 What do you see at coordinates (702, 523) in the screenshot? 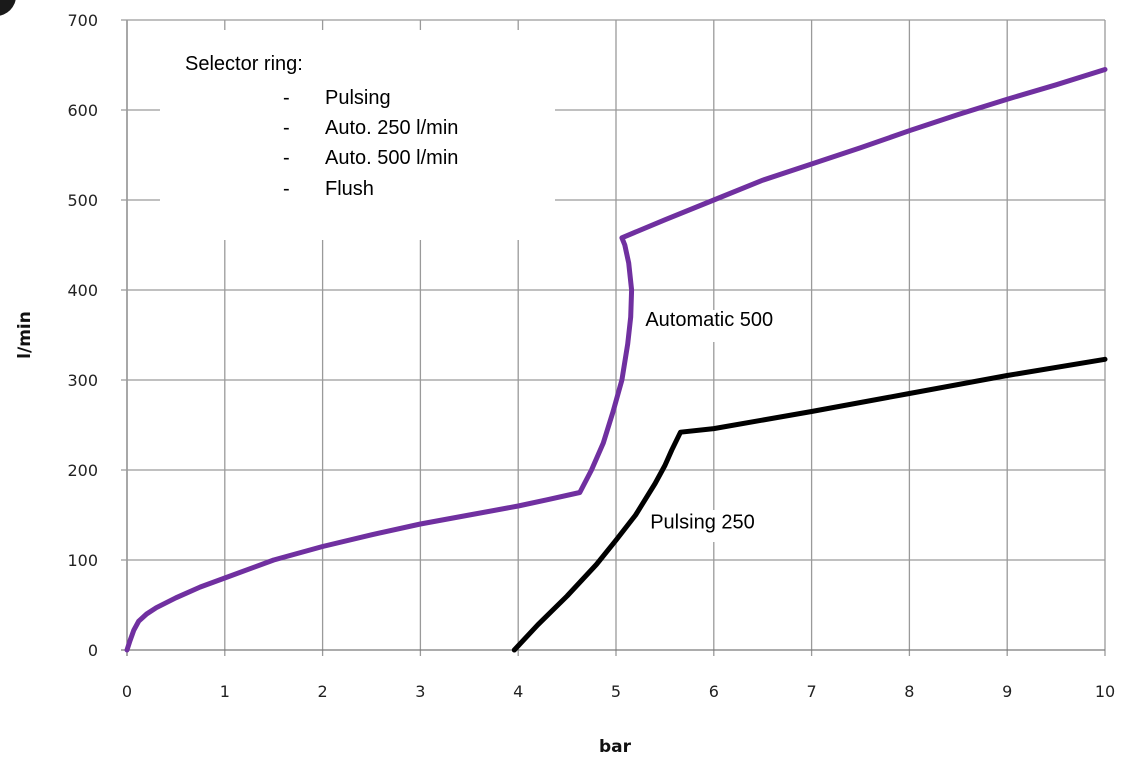
I see `annotation-pulsing-250: Pulsing 250` at bounding box center [702, 523].